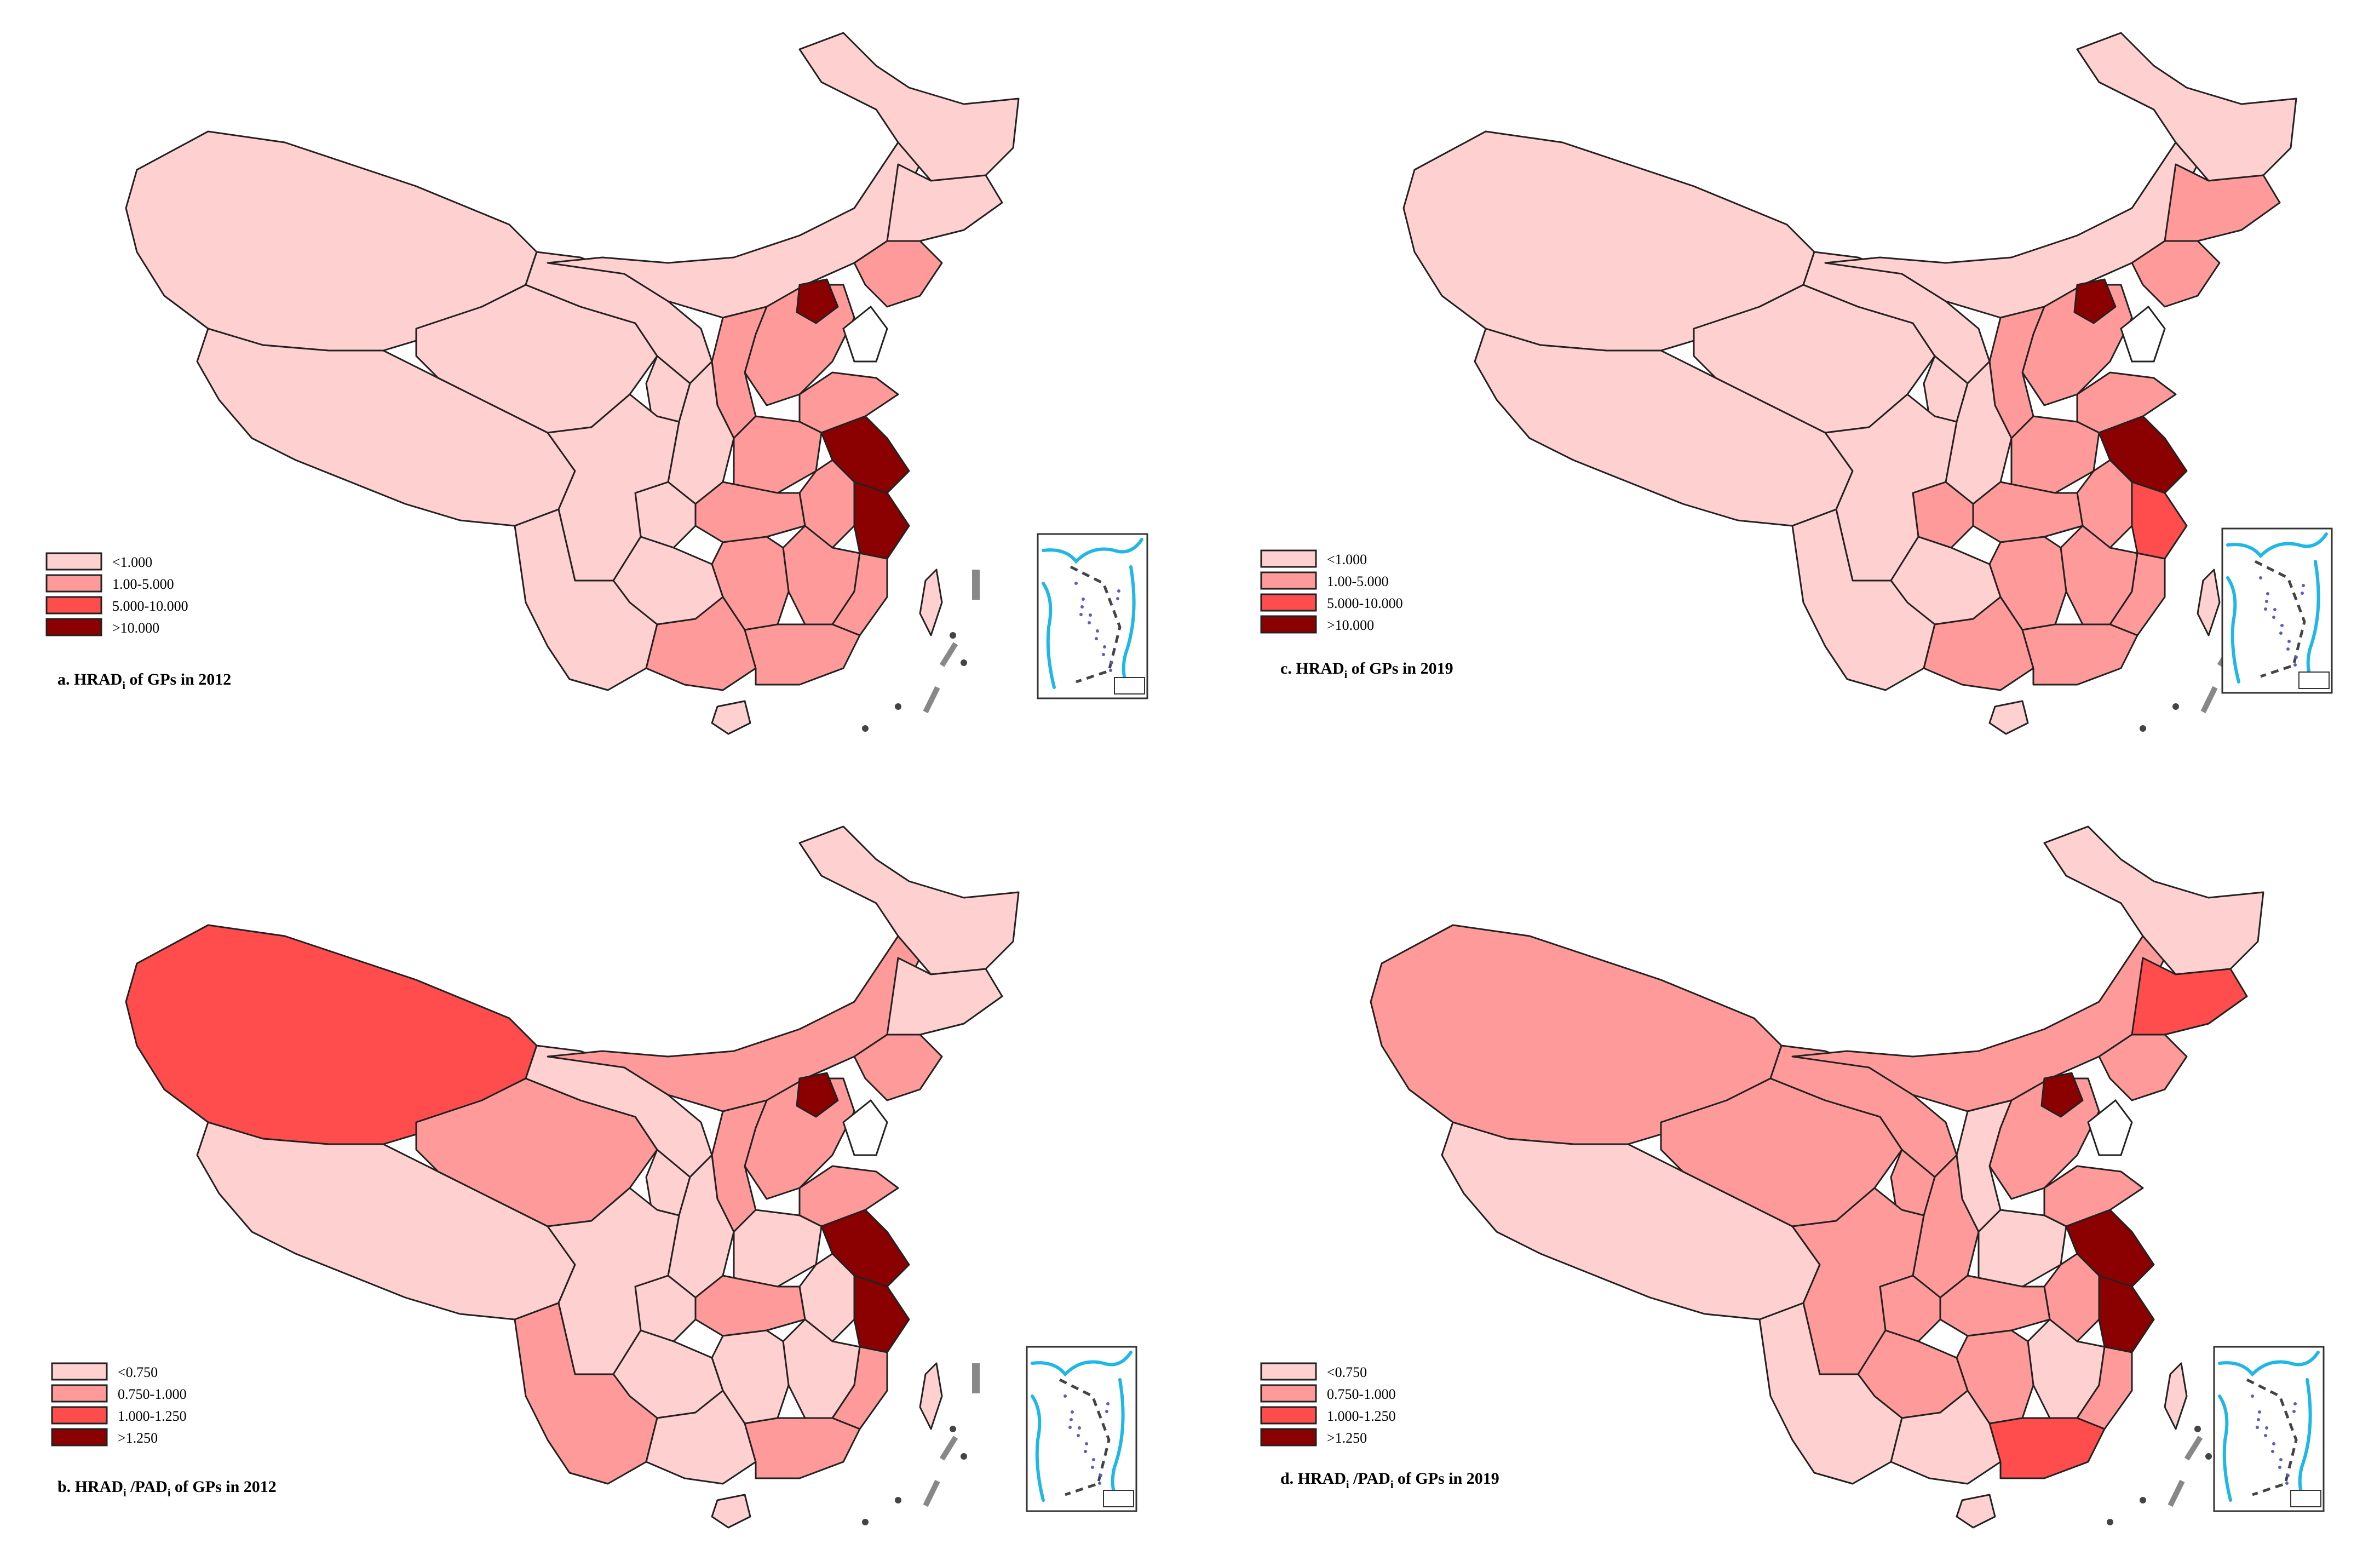 Image resolution: width=2380 pixels, height=1544 pixels. I want to click on map-caption: d. HRADi /PADi of GPs in 2019, so click(1389, 1480).